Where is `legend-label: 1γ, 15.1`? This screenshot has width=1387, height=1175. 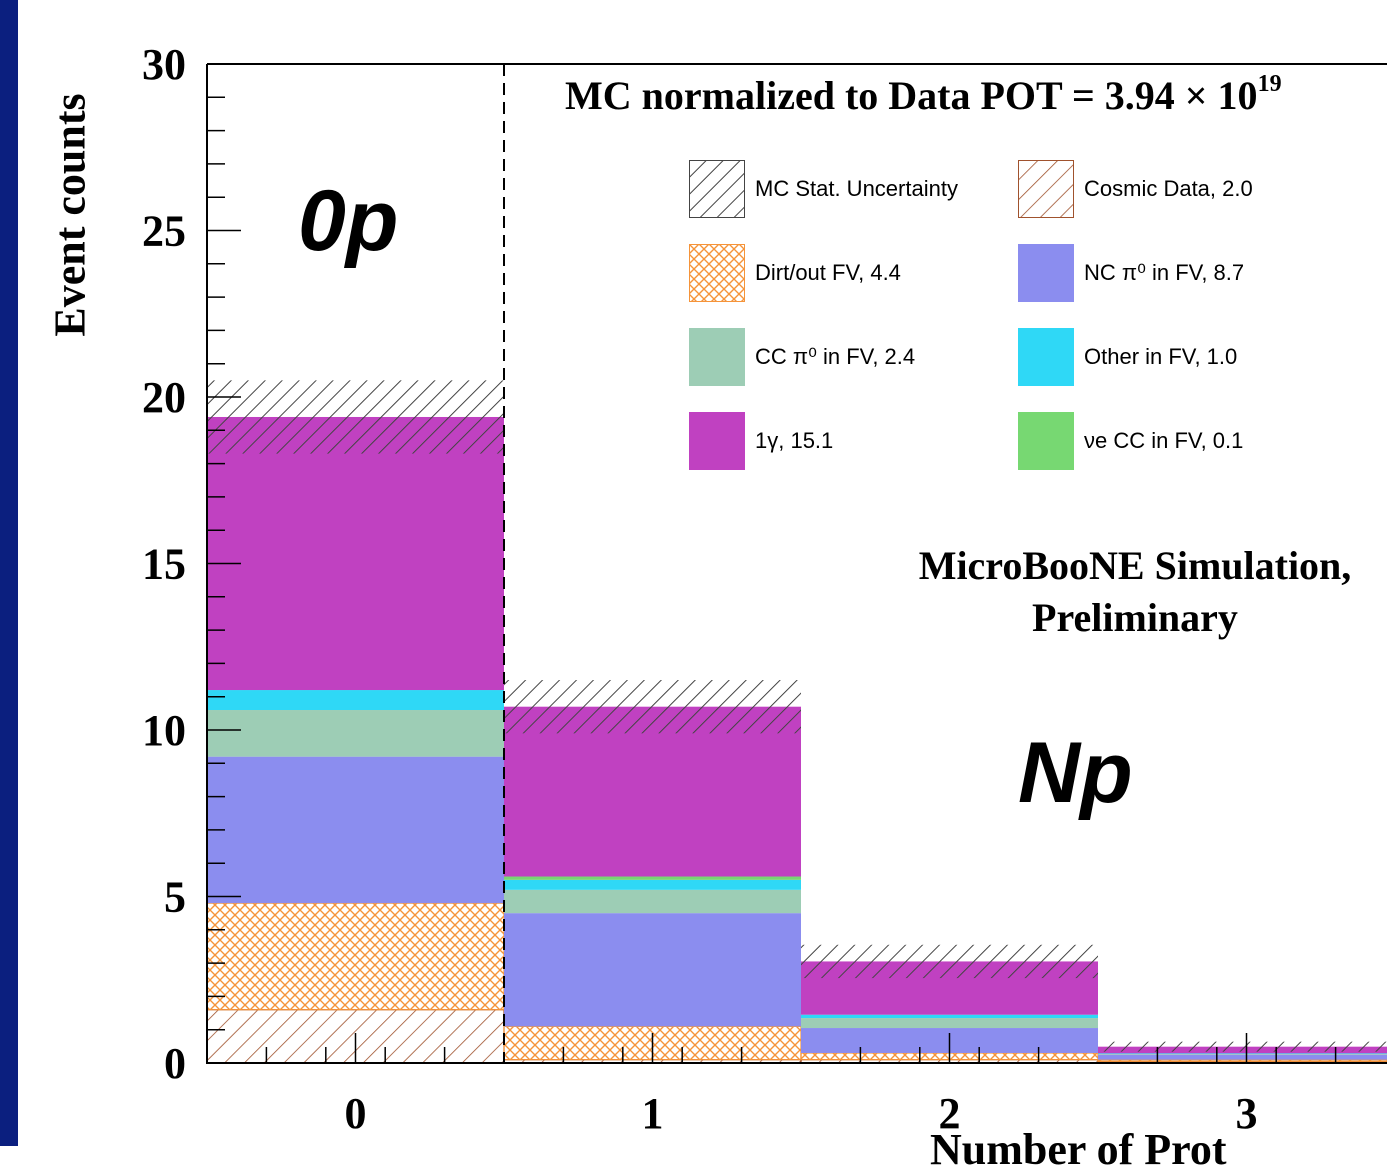
legend-label: 1γ, 15.1 is located at coordinates (794, 440).